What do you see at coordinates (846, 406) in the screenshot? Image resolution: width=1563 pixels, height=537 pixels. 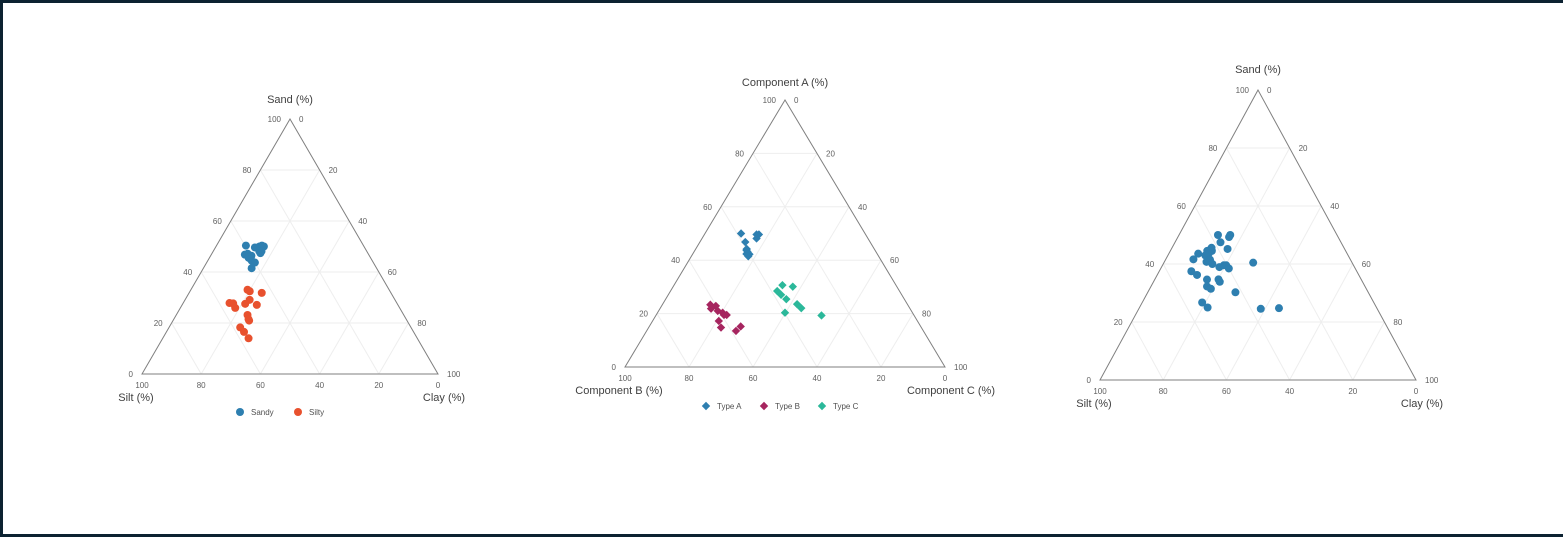 I see `legend-label: Type C` at bounding box center [846, 406].